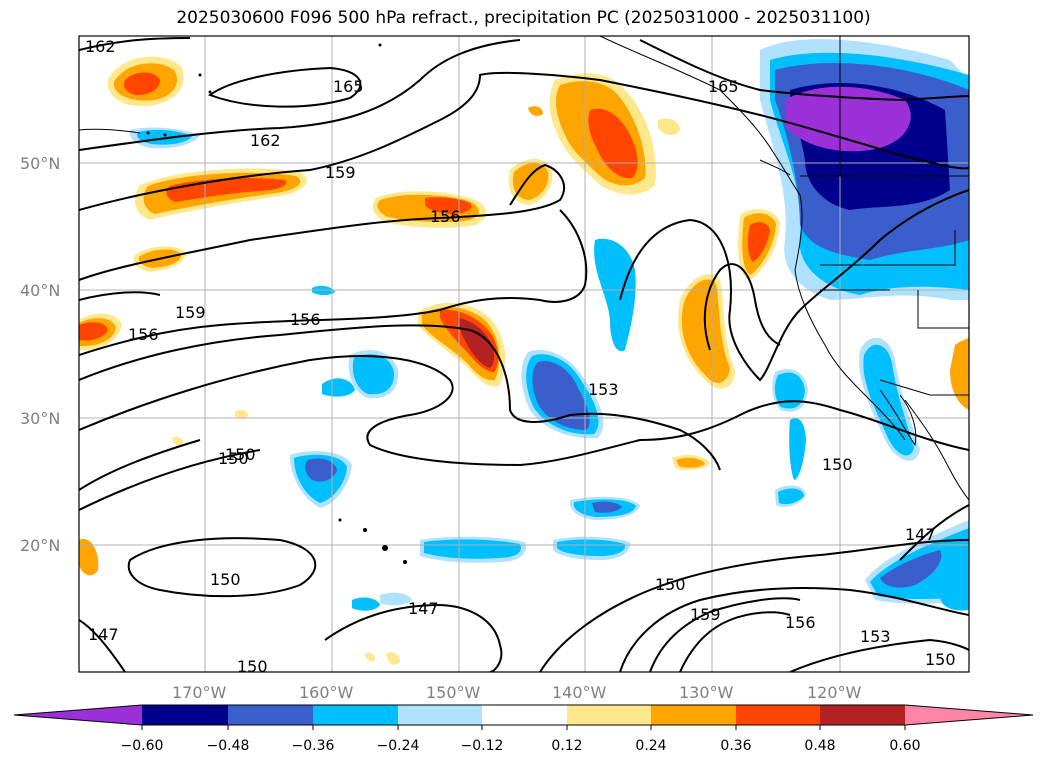 The image size is (1047, 765). What do you see at coordinates (669, 127) in the screenshot?
I see `shading-blob-s10` at bounding box center [669, 127].